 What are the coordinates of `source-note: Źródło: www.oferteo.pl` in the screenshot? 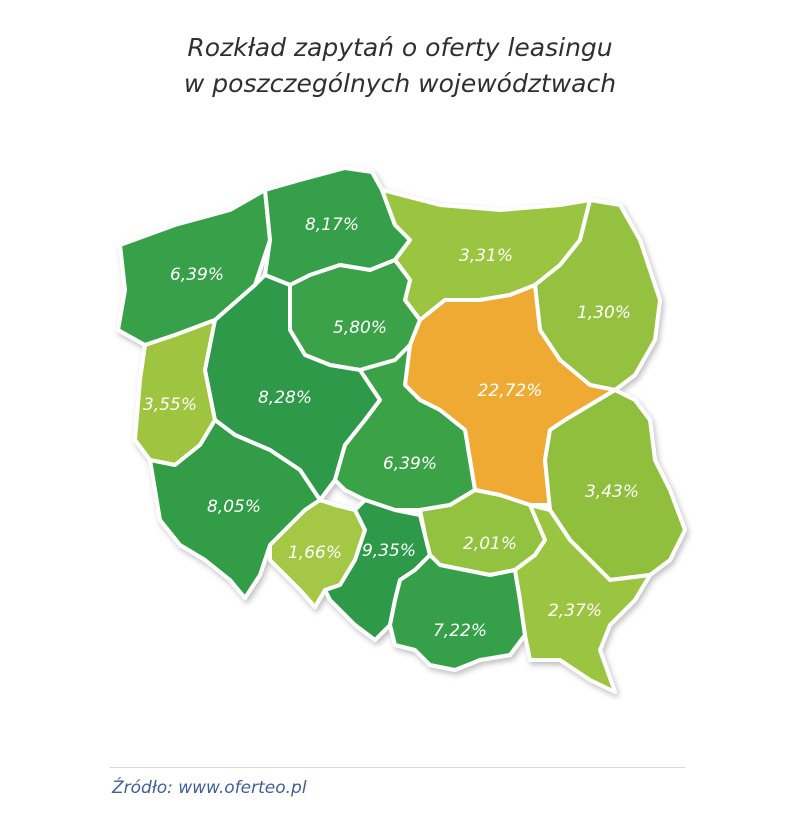 It's located at (209, 788).